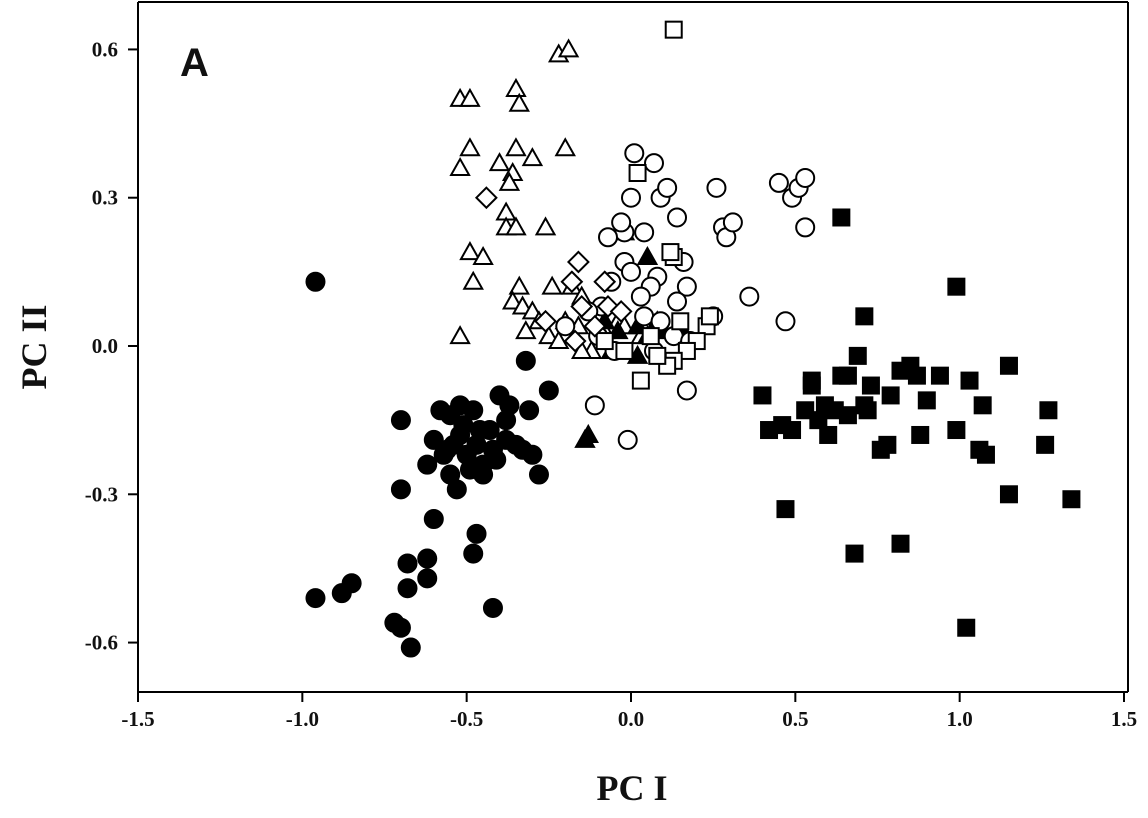  Describe the element at coordinates (105, 346) in the screenshot. I see `y-tick-label: 0.0` at that location.